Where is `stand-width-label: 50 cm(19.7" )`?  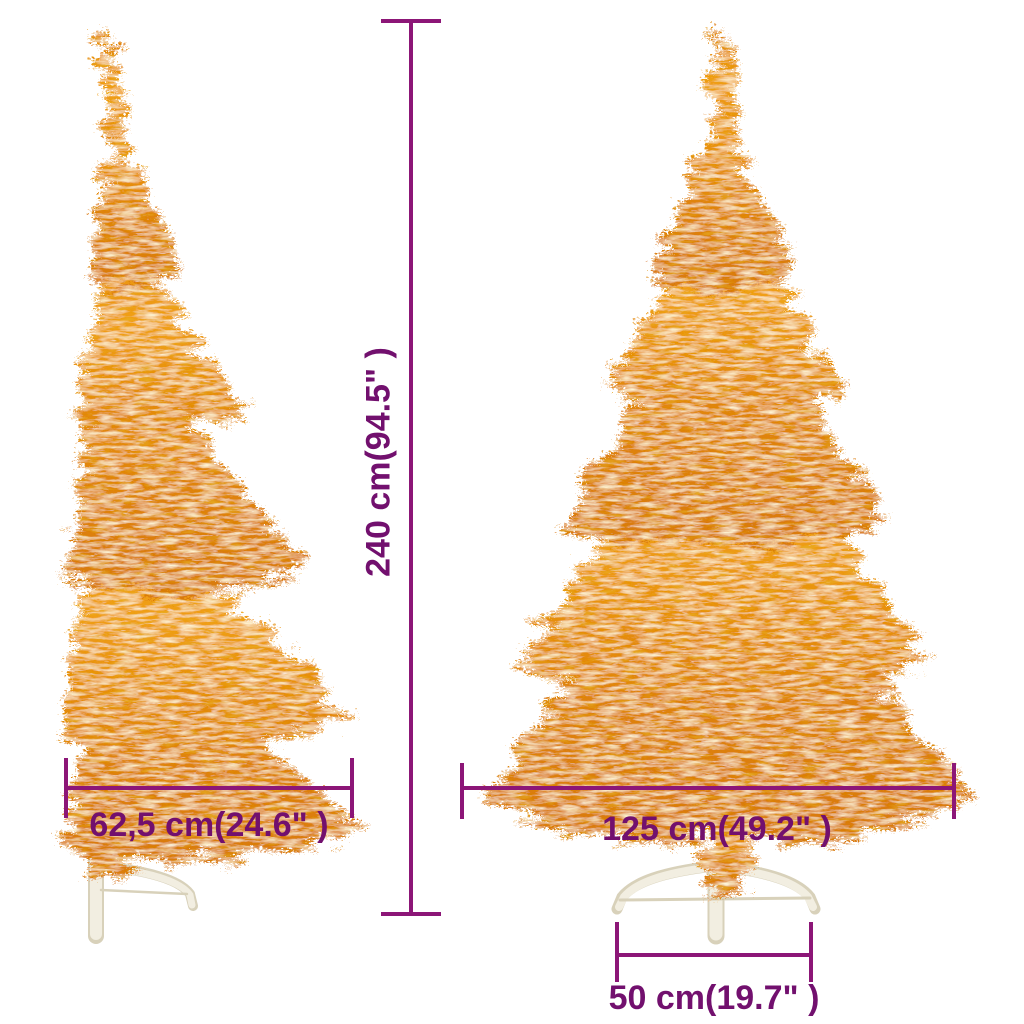
stand-width-label: 50 cm(19.7" ) is located at coordinates (714, 998).